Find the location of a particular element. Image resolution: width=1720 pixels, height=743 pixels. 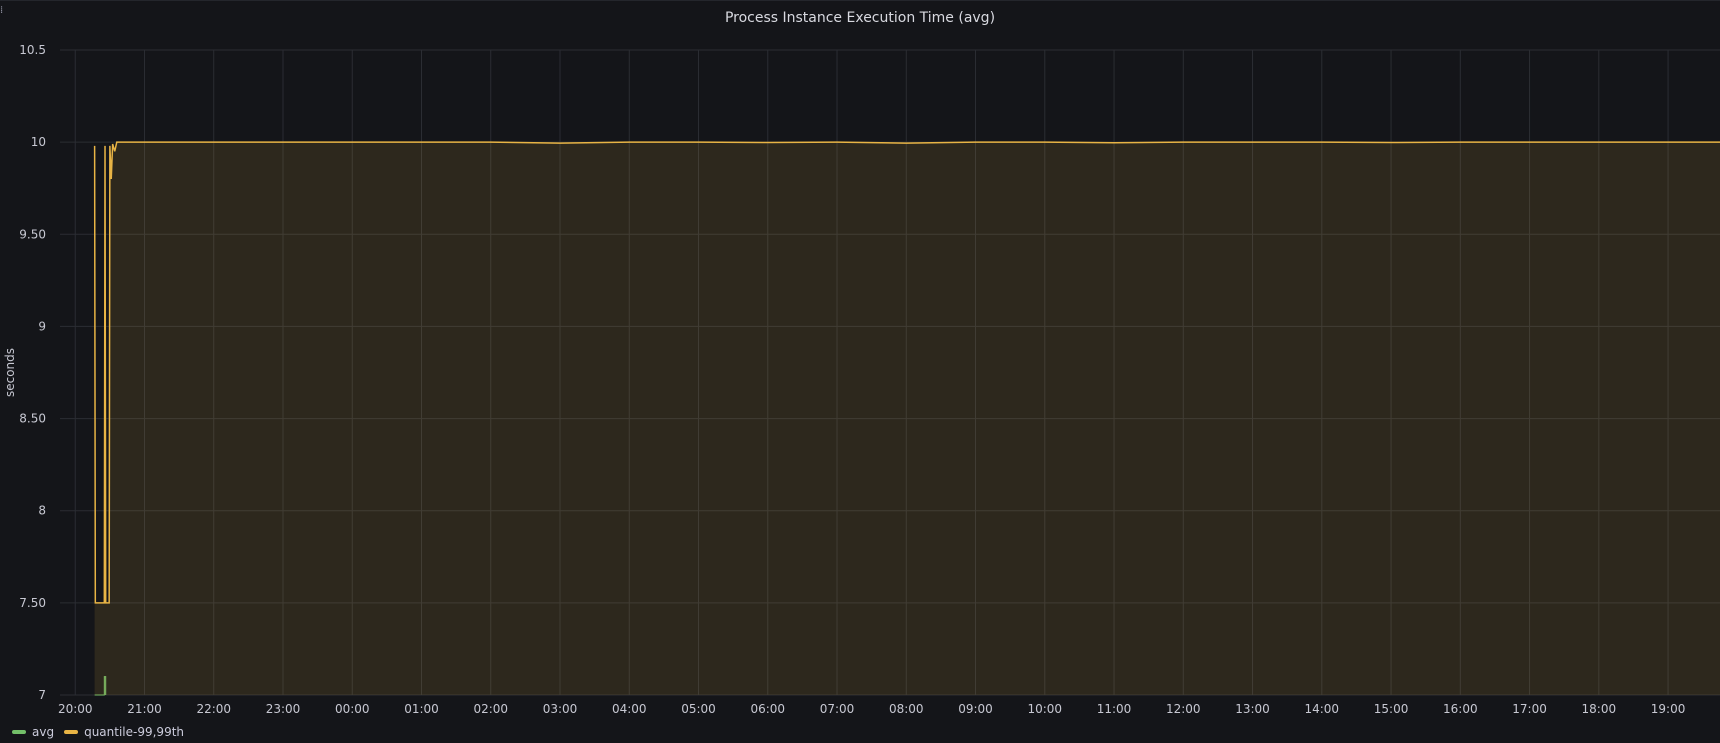

x-tick-label: 14:00 is located at coordinates (1321, 709).